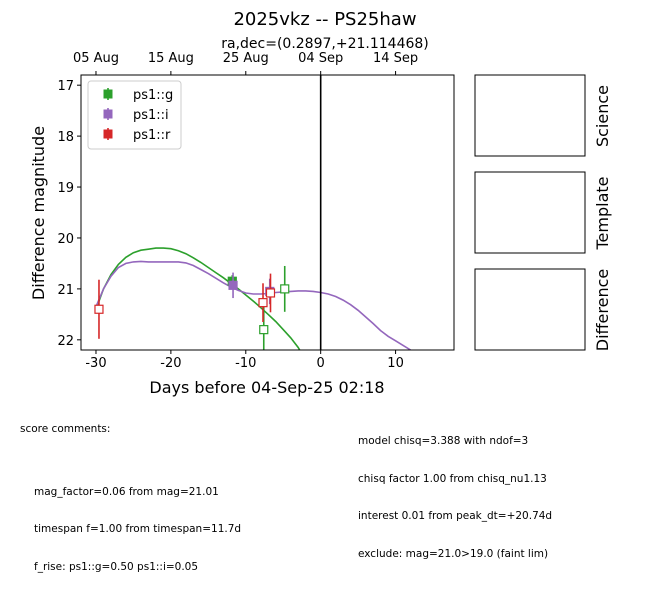 This screenshot has width=650, height=611. I want to click on legend-label: ps1::i, so click(151, 115).